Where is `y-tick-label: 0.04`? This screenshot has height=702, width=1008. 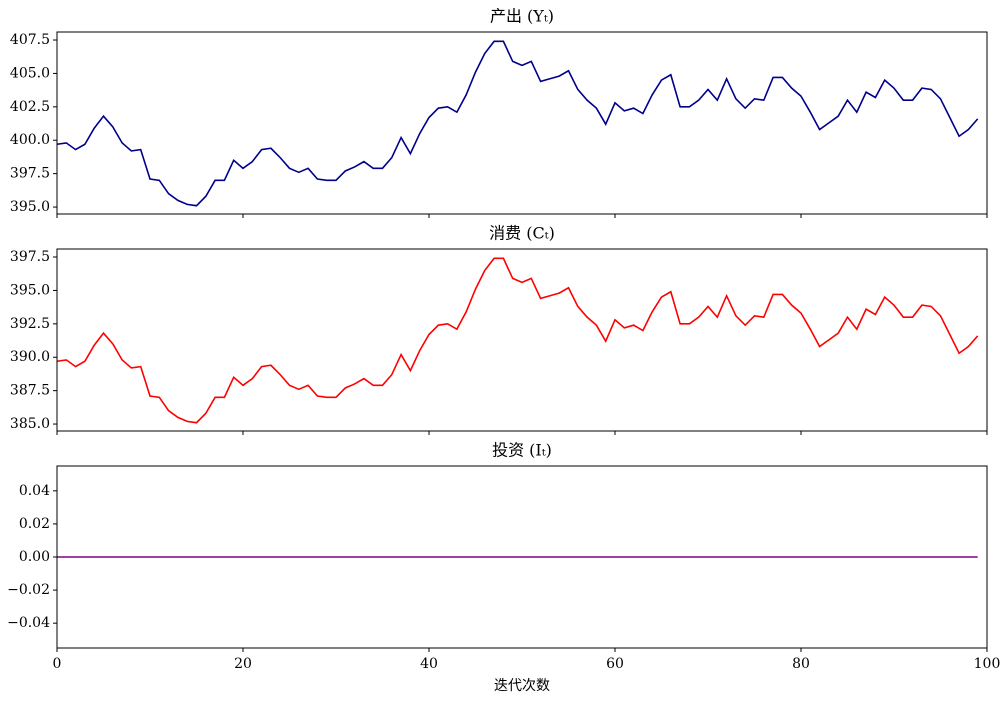 y-tick-label: 0.04 is located at coordinates (34, 491).